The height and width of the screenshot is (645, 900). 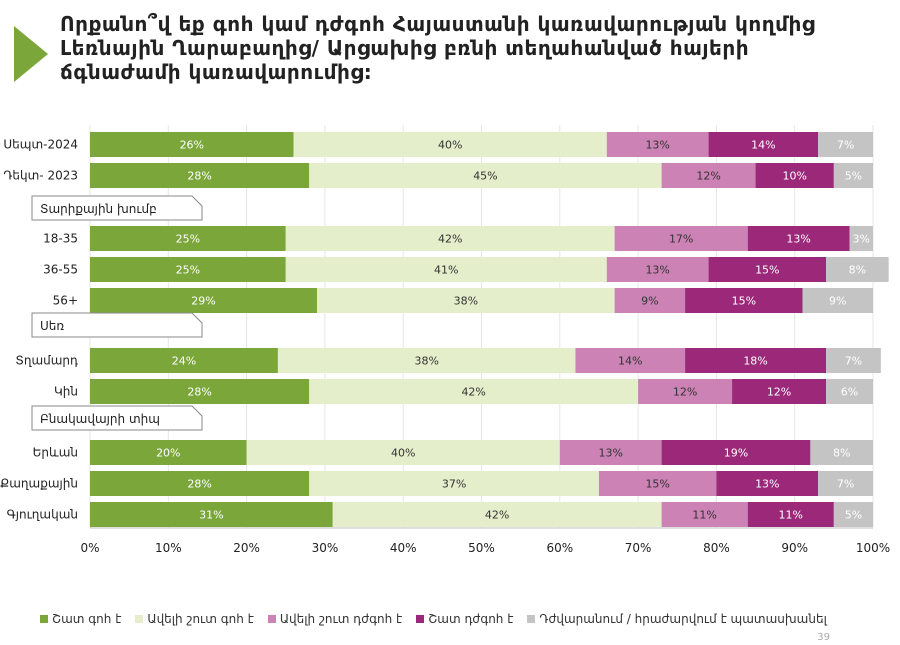 What do you see at coordinates (98, 209) in the screenshot?
I see `group-header-label: Տարիքային խումբ` at bounding box center [98, 209].